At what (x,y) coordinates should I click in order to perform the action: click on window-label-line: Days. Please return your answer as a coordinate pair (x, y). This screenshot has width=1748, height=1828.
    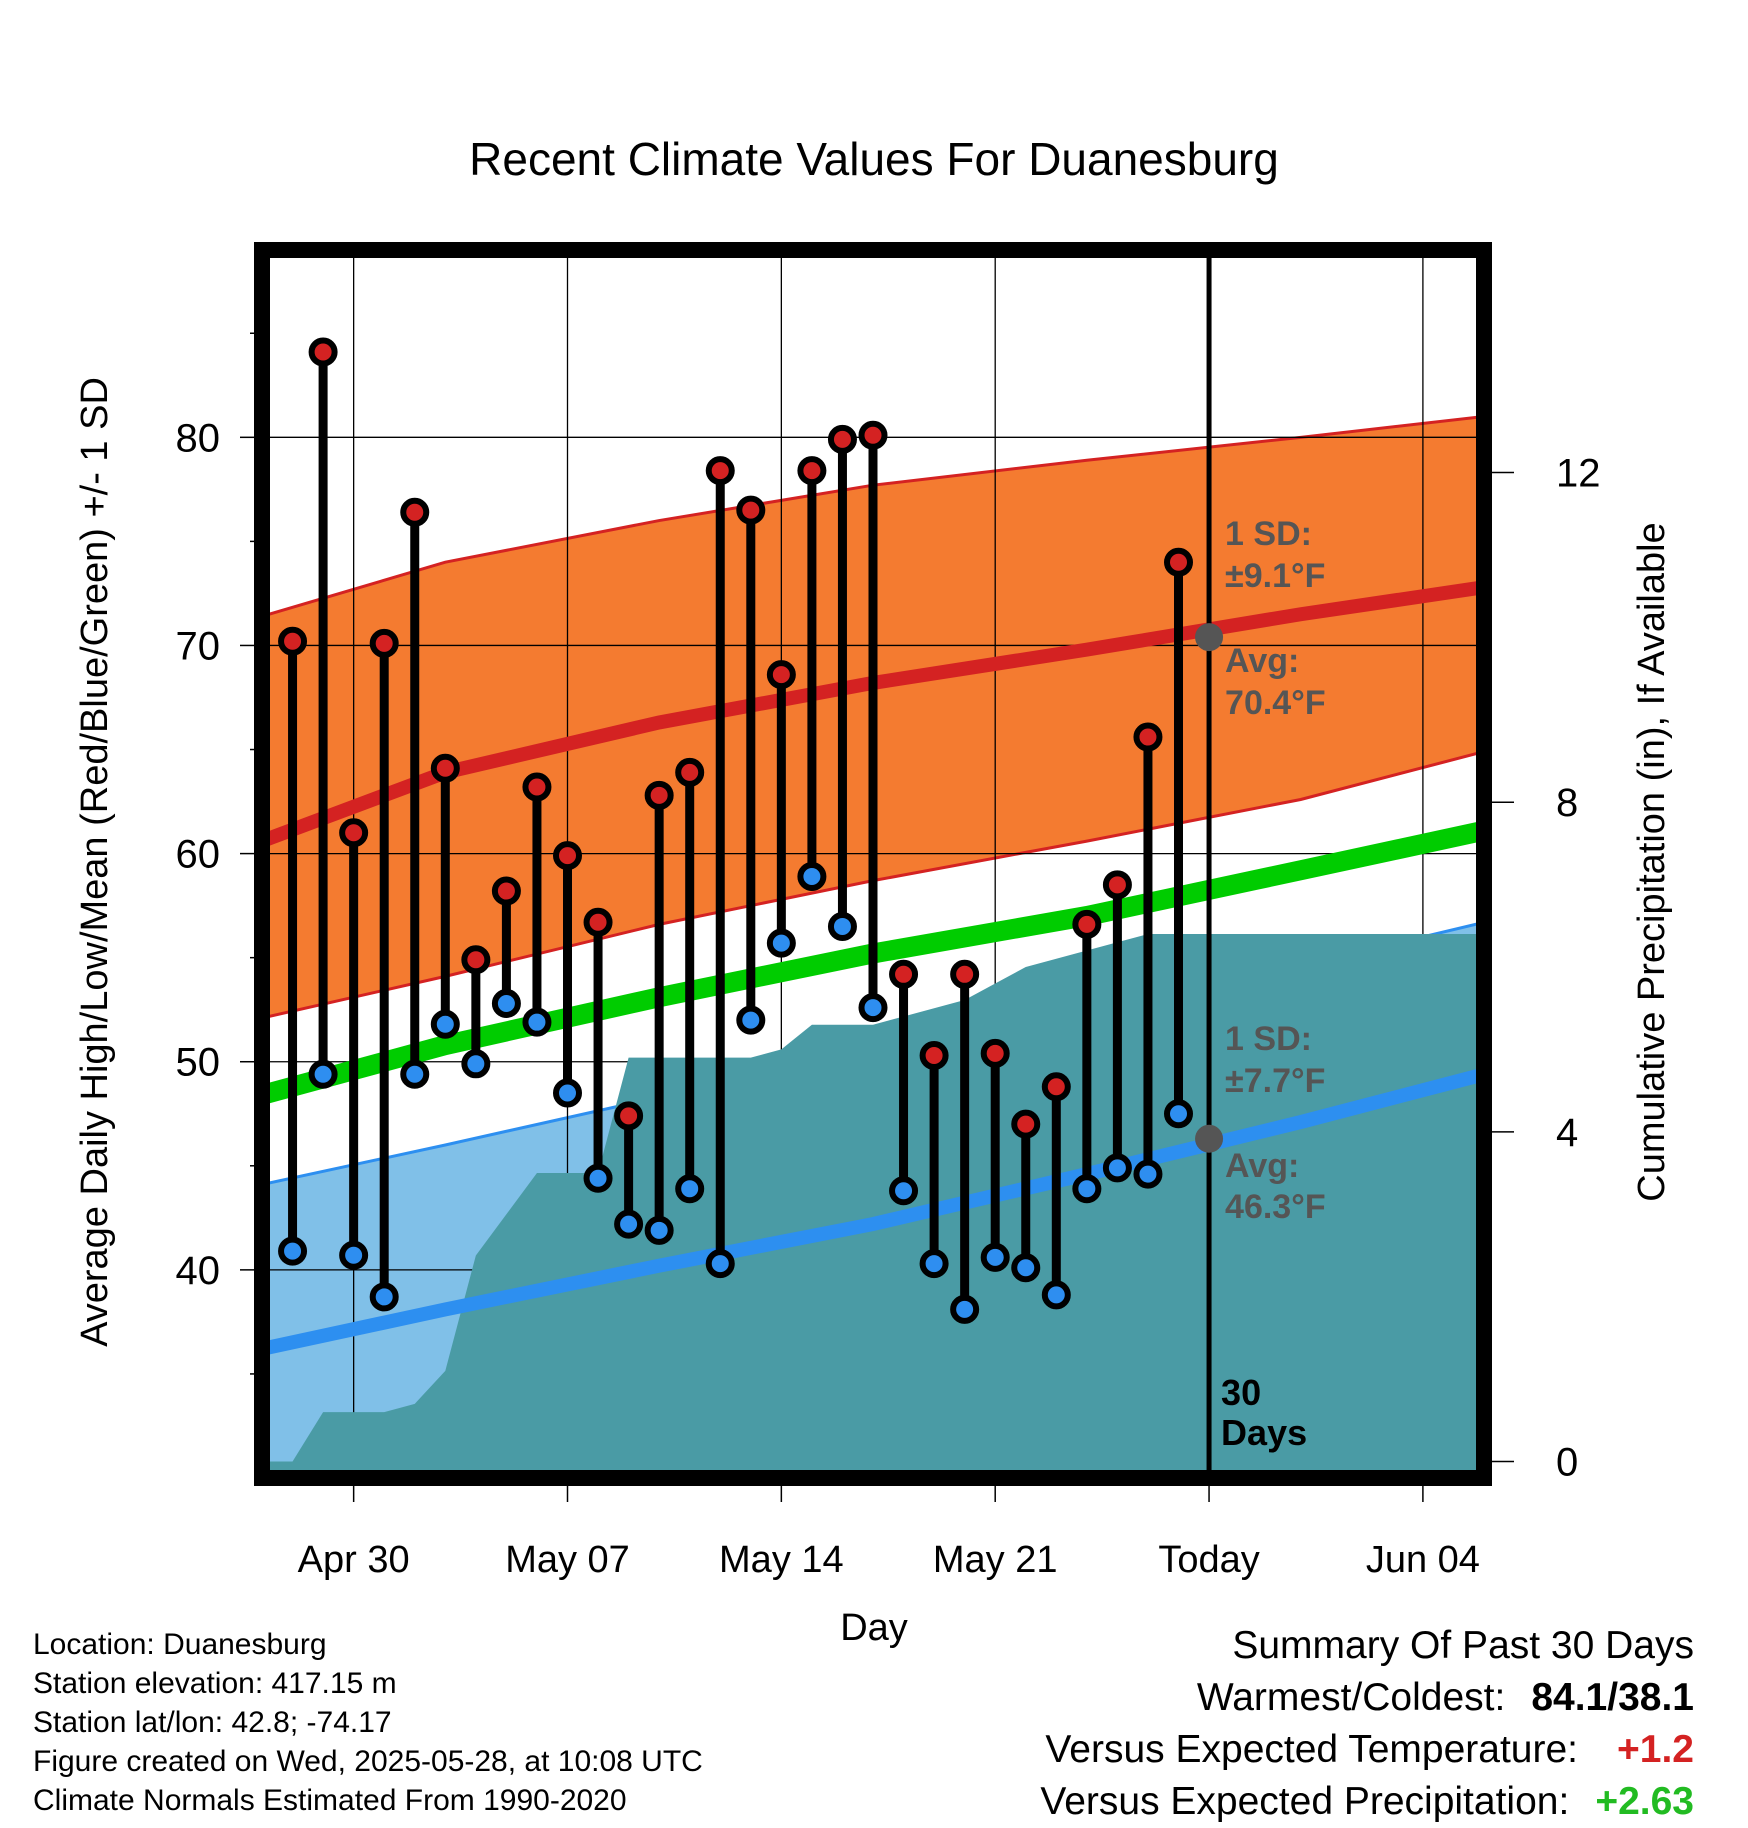
    Looking at the image, I should click on (1264, 1432).